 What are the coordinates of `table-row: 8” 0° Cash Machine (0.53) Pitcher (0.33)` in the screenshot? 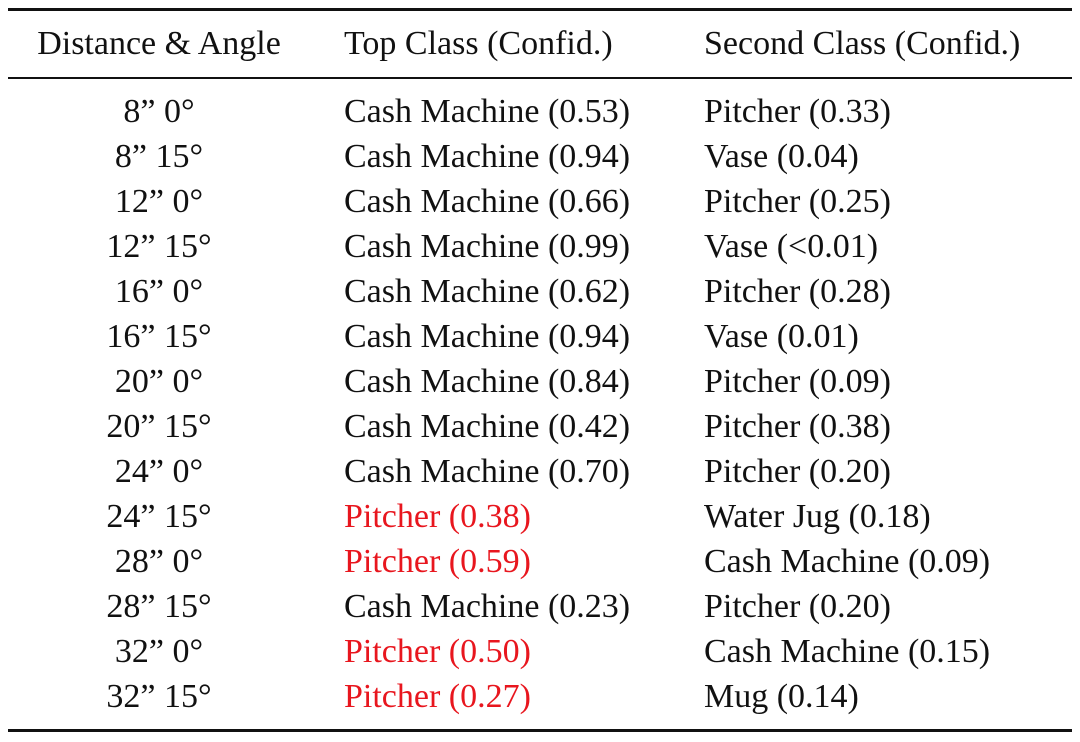 It's located at (540, 106).